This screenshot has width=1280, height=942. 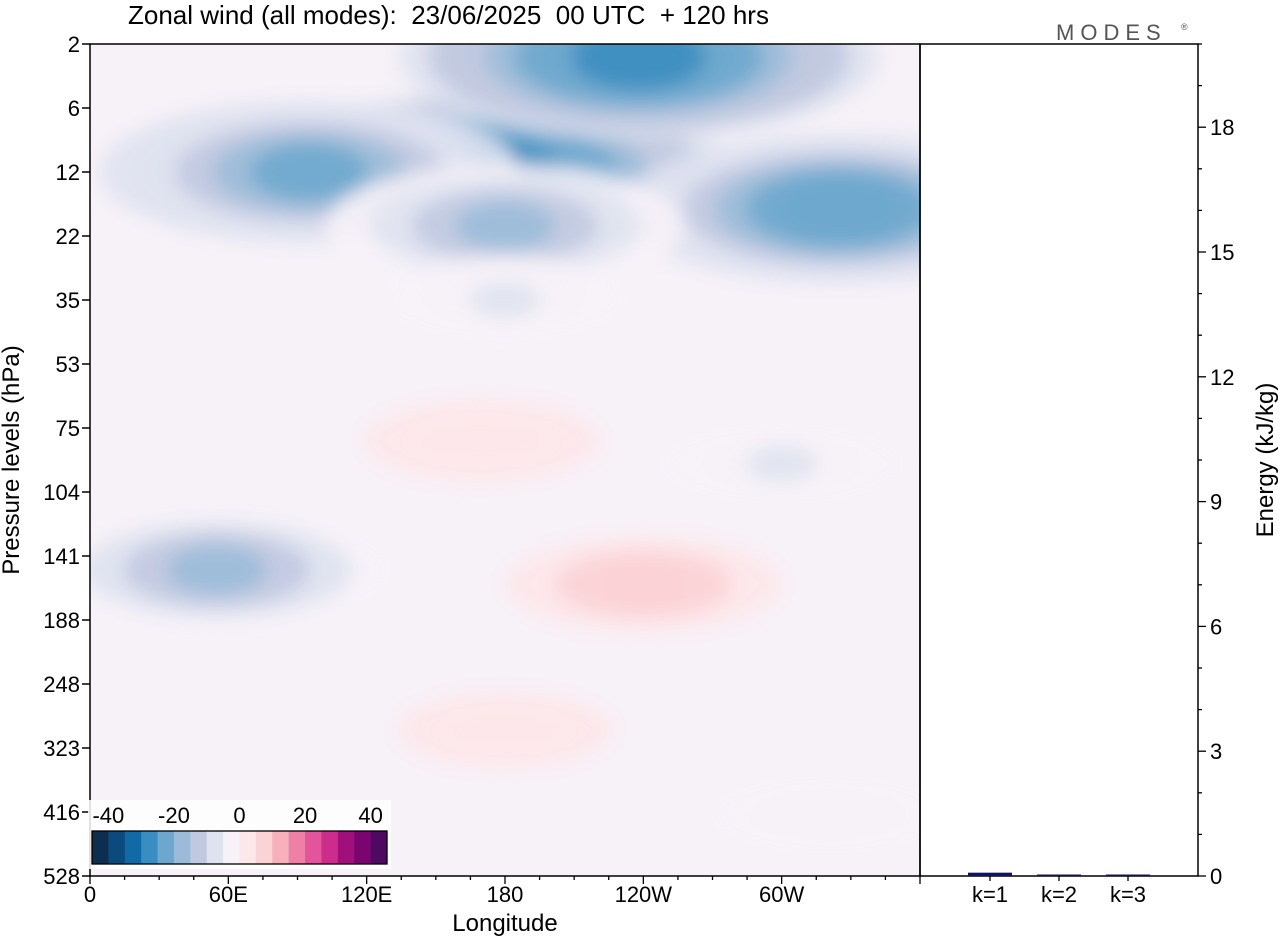 I want to click on x-tick-label: 180, so click(x=505, y=894).